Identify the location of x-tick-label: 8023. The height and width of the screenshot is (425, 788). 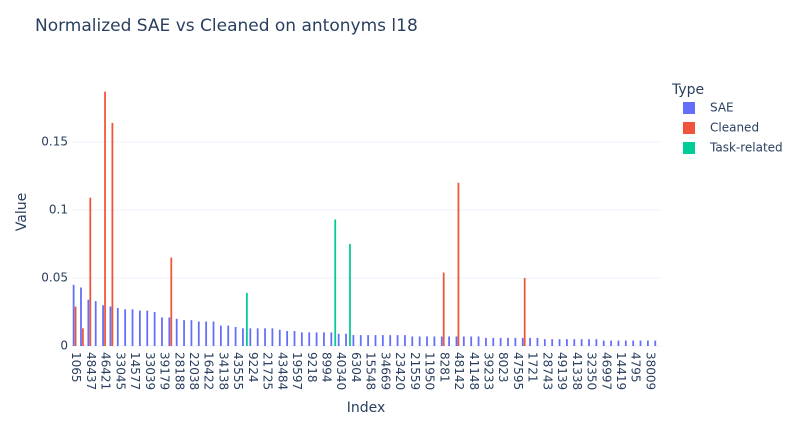
(503, 367).